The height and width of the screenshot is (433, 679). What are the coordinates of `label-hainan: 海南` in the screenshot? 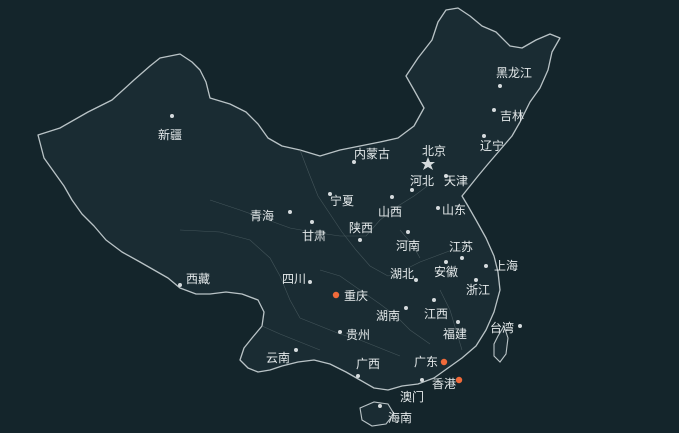 It's located at (400, 417).